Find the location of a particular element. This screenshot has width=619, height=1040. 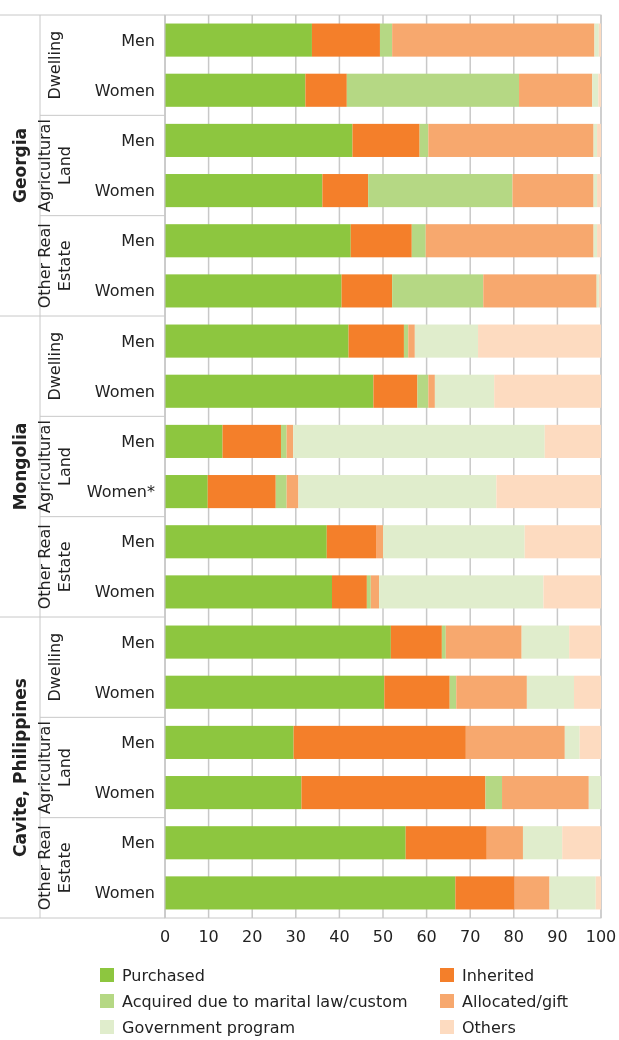

legend-label: Others is located at coordinates (489, 1027).